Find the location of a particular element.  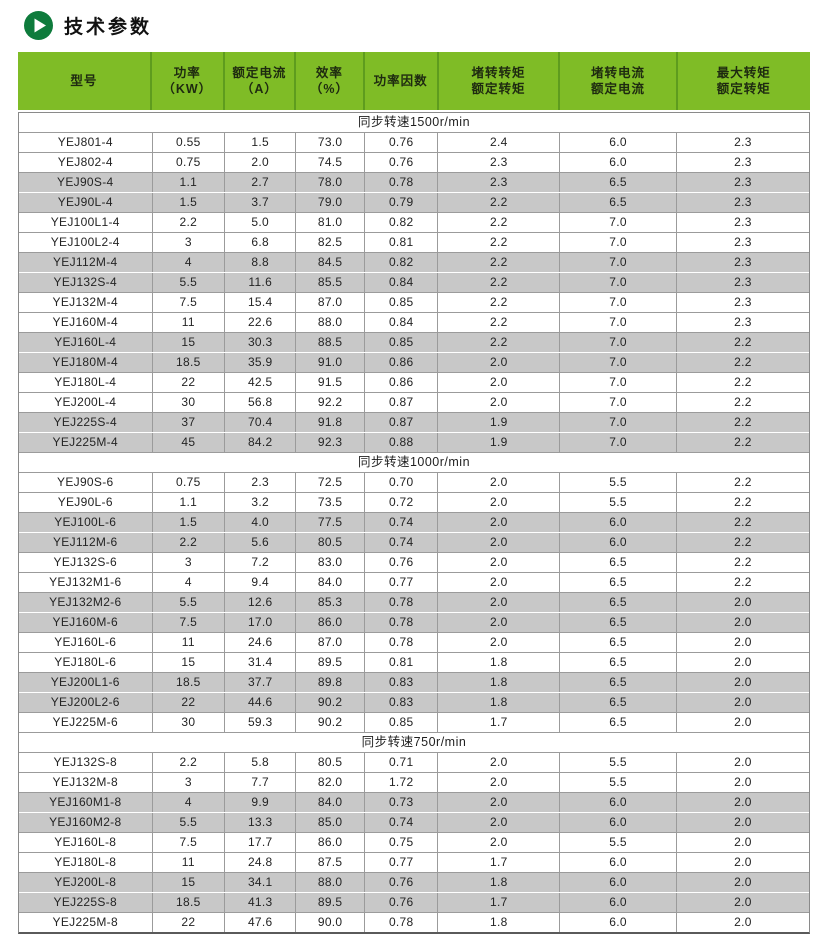

cell-efficiency: 79.0 is located at coordinates (330, 202).